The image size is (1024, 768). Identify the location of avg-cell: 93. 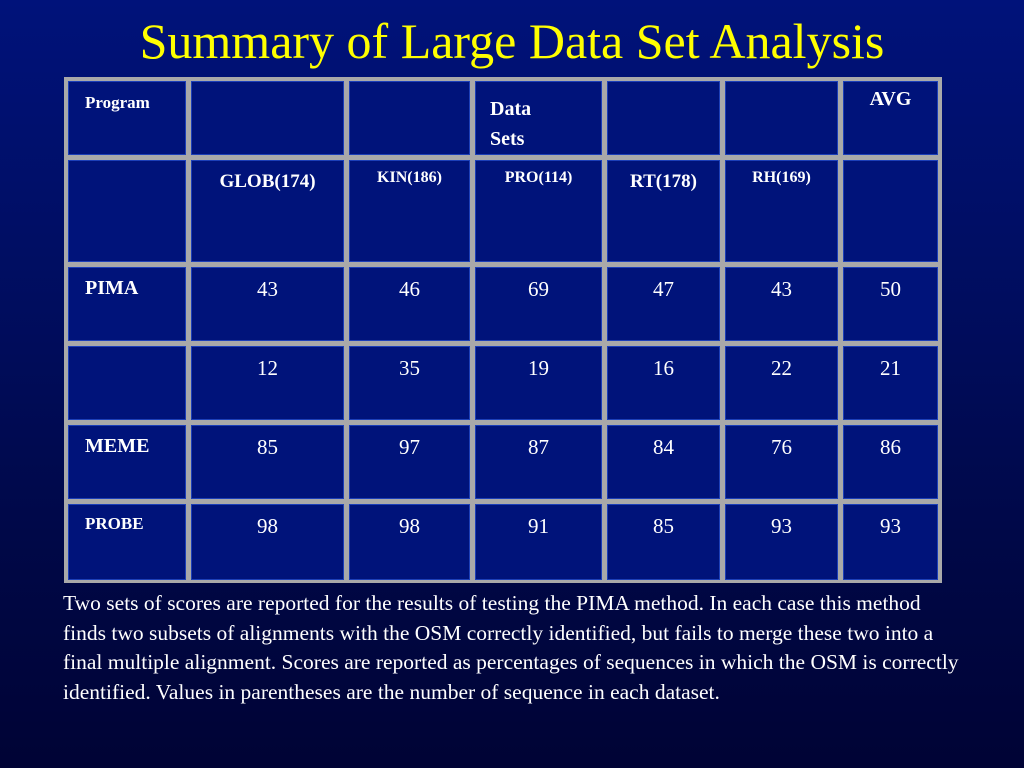
(890, 542).